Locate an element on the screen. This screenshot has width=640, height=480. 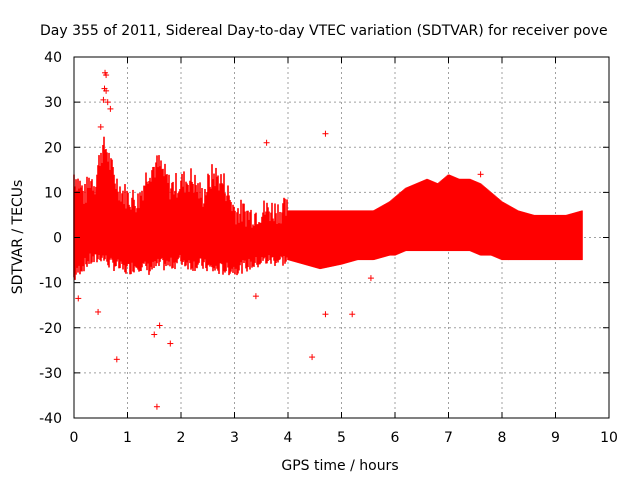
x-tick-labels: 0 1 2 3 4 5 6 7 8 9 10 is located at coordinates (344, 438).